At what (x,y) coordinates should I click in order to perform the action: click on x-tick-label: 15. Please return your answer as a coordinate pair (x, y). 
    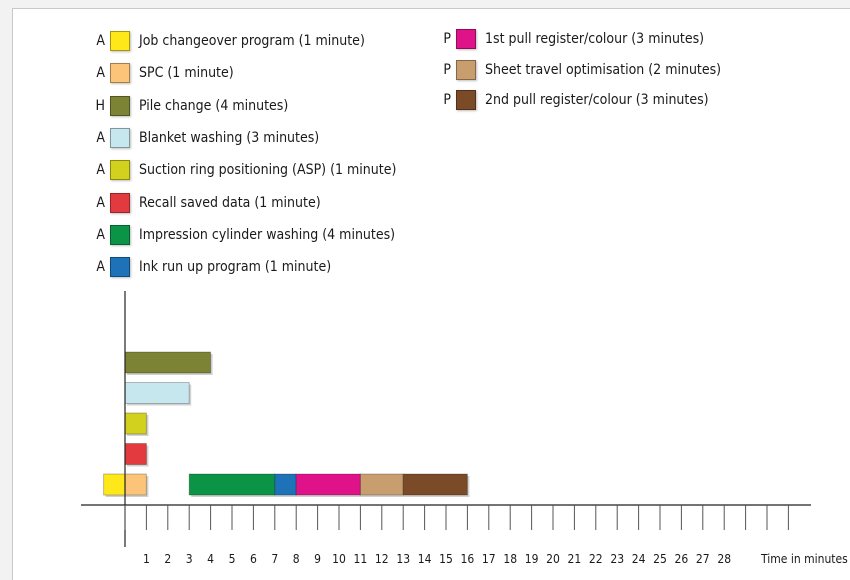
    Looking at the image, I should click on (446, 559).